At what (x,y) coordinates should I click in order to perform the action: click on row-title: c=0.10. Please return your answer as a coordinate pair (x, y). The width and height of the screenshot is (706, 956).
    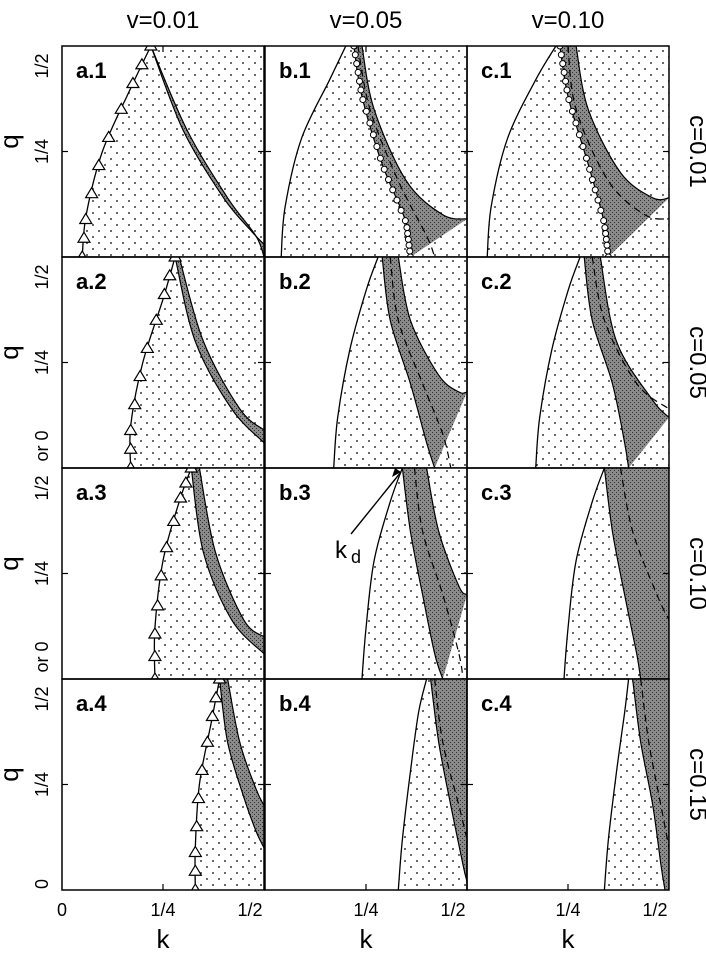
    Looking at the image, I should click on (695, 573).